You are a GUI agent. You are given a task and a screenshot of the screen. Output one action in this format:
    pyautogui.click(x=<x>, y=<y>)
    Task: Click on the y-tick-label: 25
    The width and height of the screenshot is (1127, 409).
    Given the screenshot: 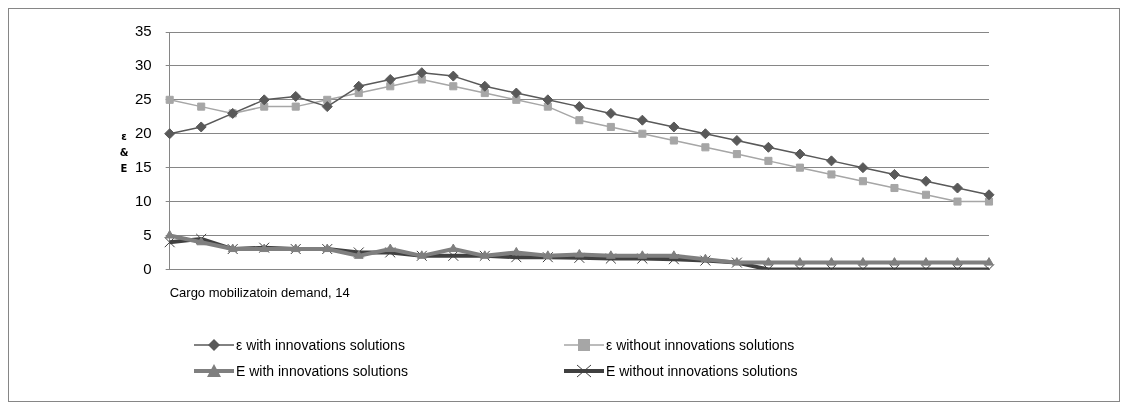 What is the action you would take?
    pyautogui.click(x=143, y=98)
    